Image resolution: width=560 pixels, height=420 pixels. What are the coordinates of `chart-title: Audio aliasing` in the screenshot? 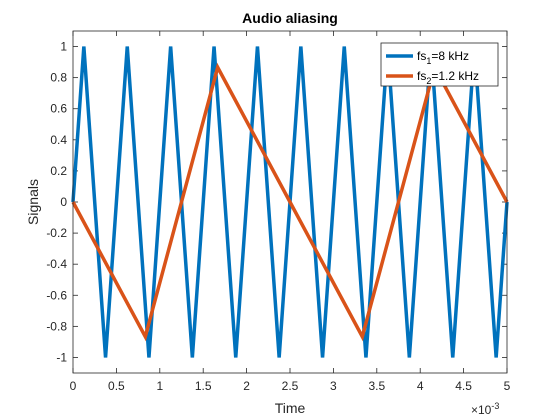 It's located at (290, 18).